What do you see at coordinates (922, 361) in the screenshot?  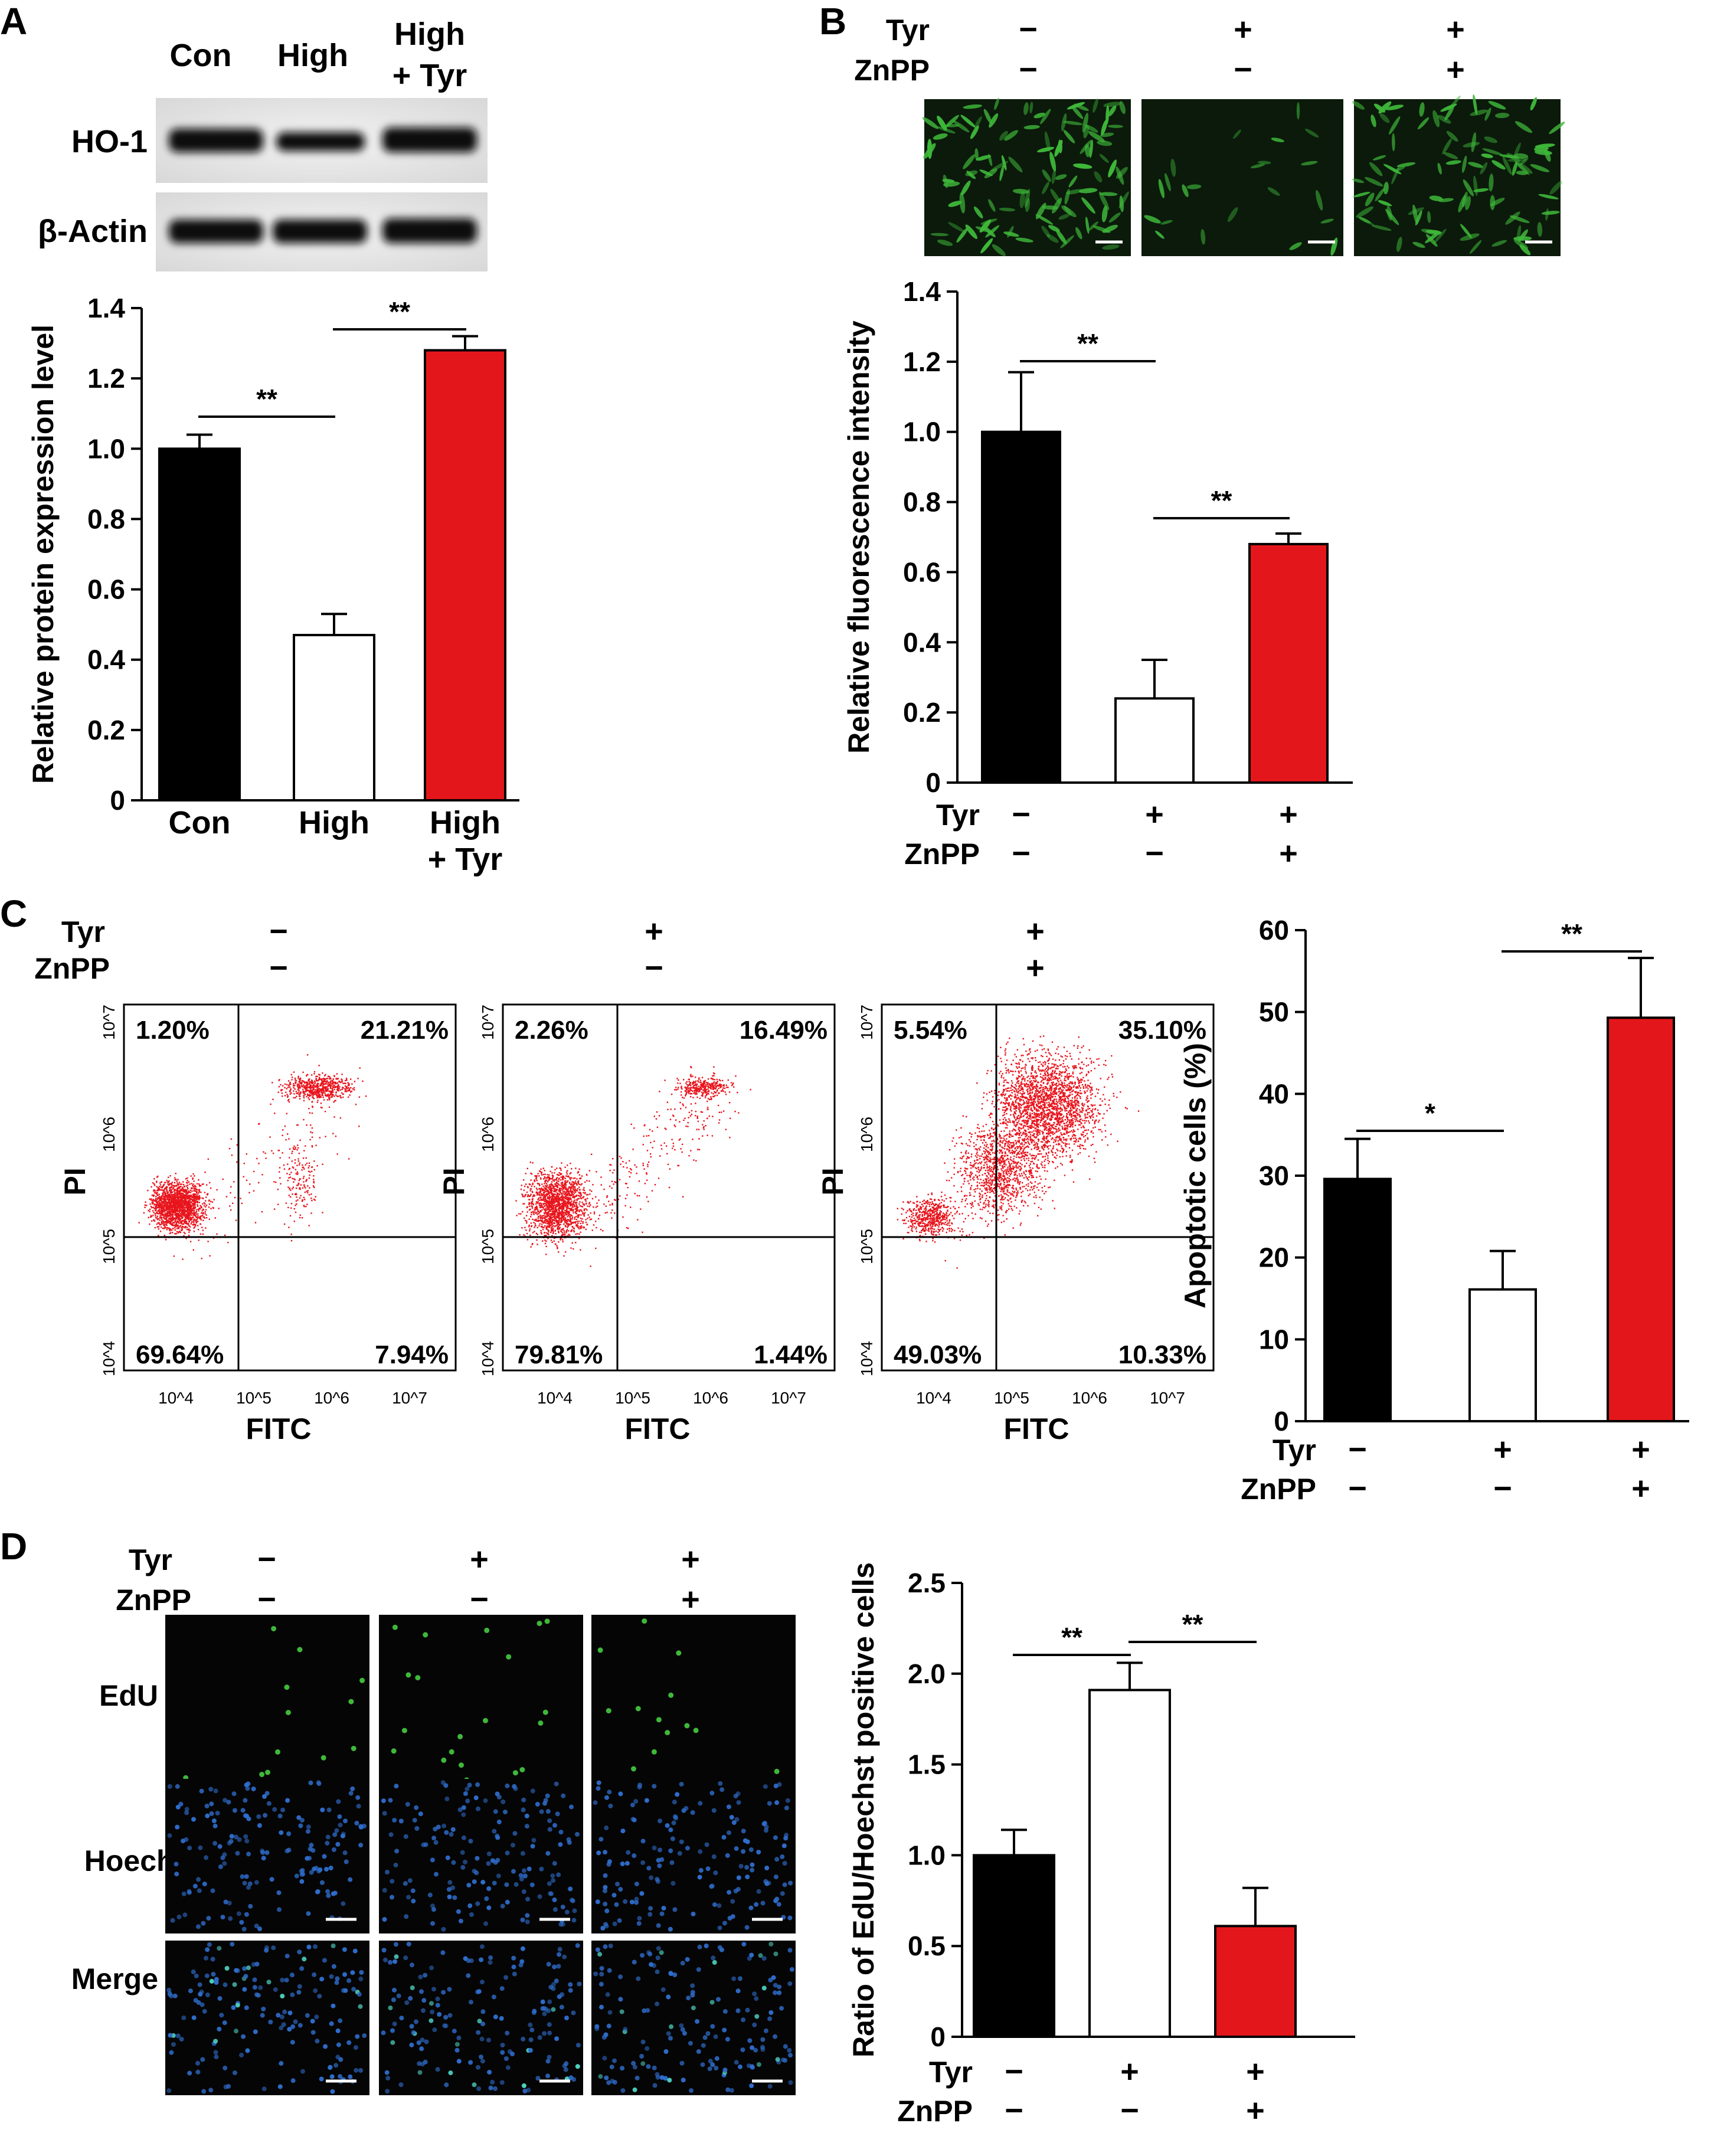 I see `y-tick-label: 1.2` at bounding box center [922, 361].